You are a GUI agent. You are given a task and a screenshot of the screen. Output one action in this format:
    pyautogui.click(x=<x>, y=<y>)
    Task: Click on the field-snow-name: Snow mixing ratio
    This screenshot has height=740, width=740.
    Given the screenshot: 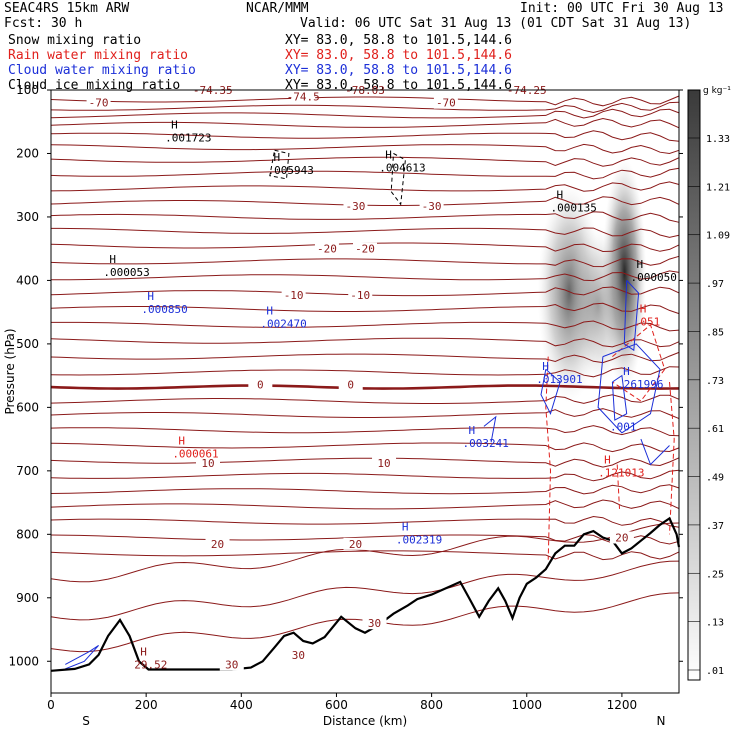 What is the action you would take?
    pyautogui.click(x=75, y=40)
    